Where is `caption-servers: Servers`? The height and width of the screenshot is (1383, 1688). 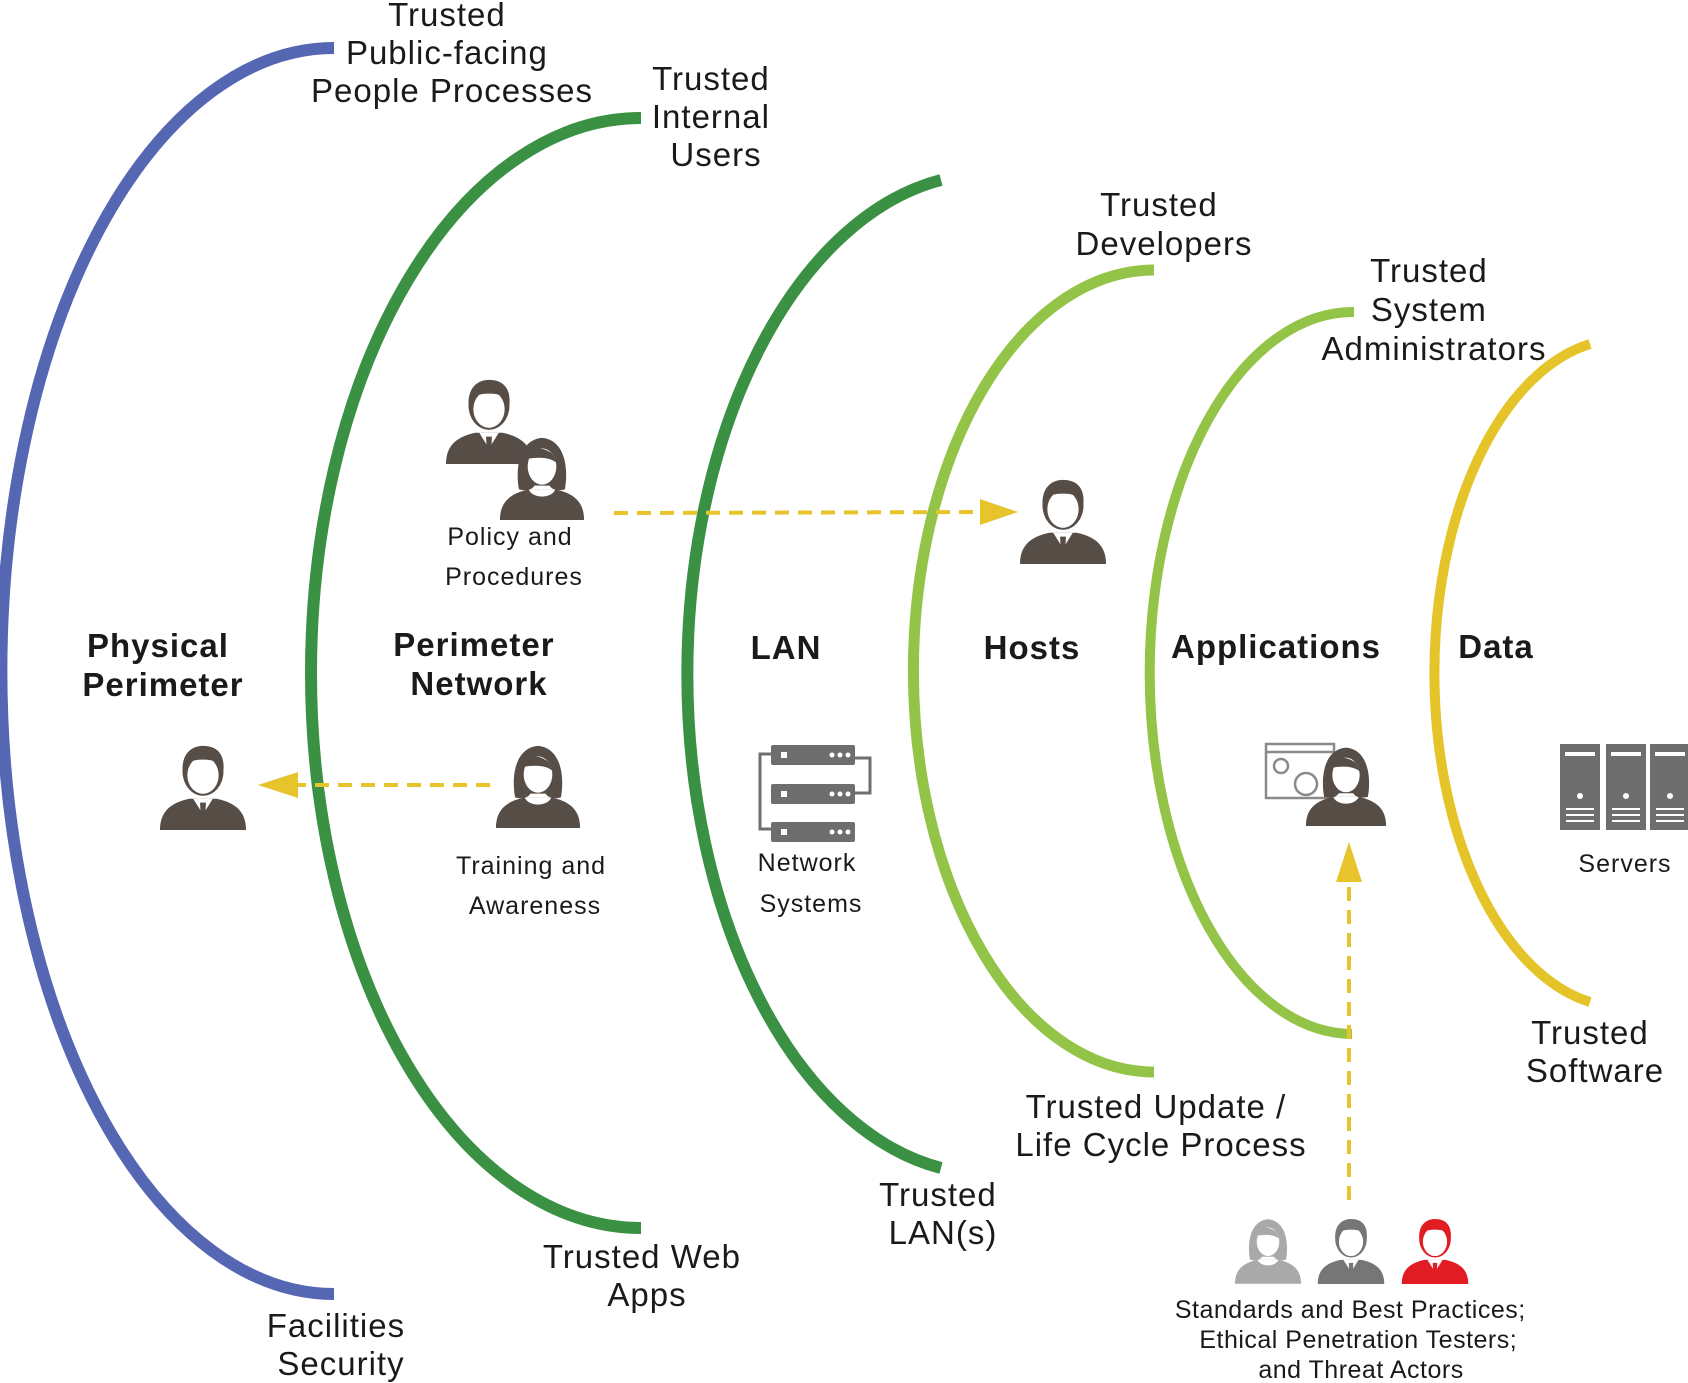 caption-servers: Servers is located at coordinates (1624, 864).